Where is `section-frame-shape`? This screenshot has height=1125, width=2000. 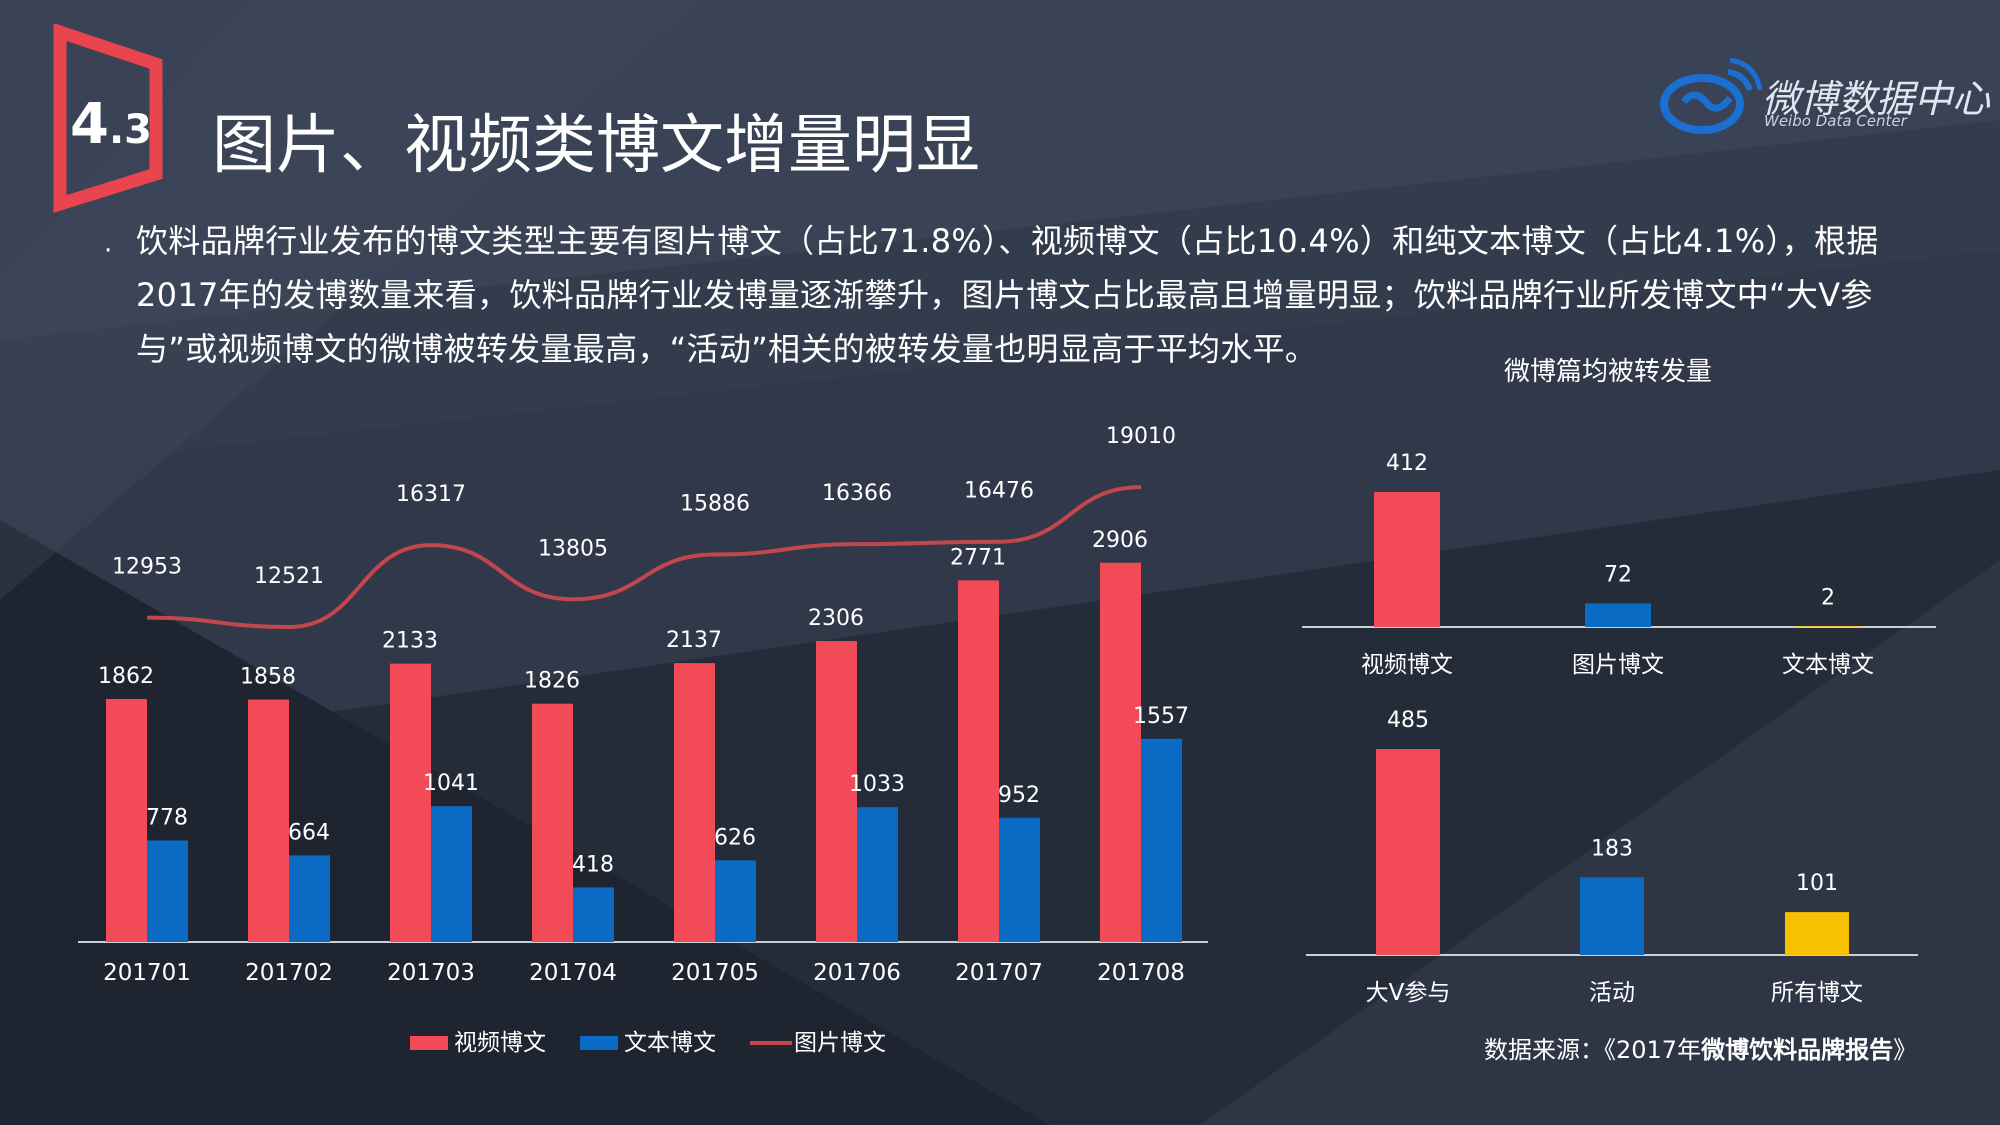
section-frame-shape is located at coordinates (108, 117).